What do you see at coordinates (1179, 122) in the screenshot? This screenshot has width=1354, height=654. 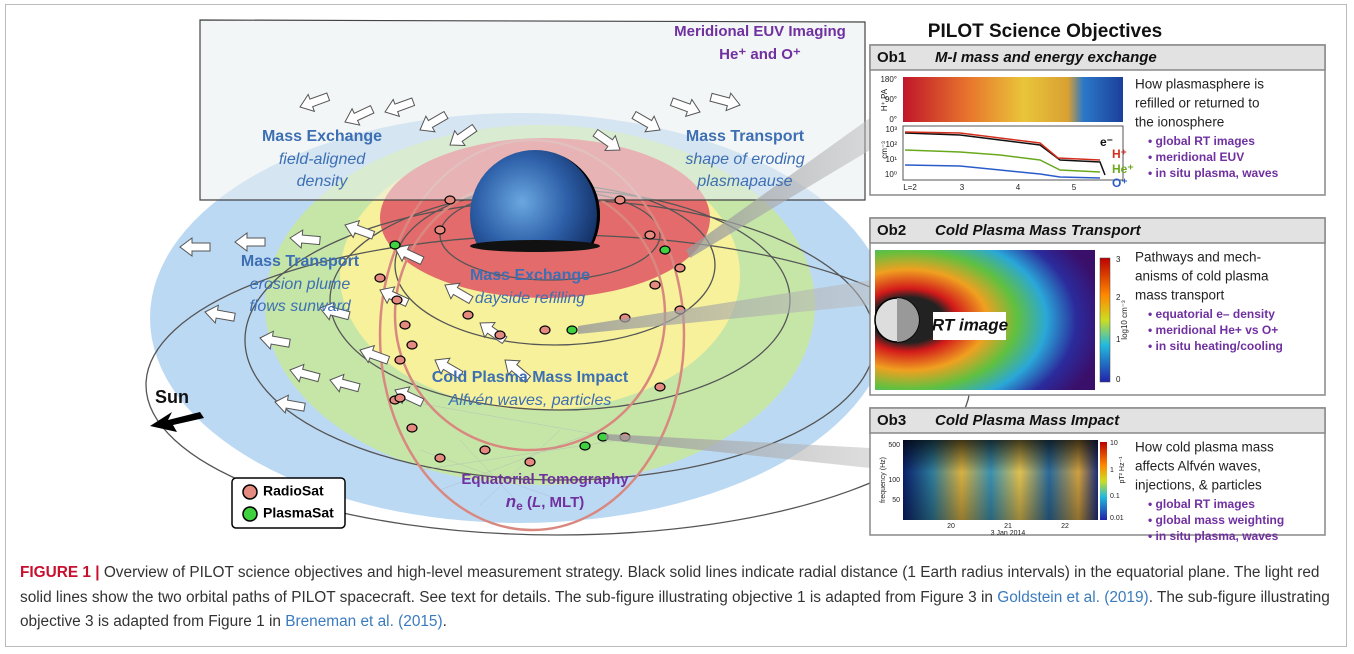 I see `panel-description: the ionosphere` at bounding box center [1179, 122].